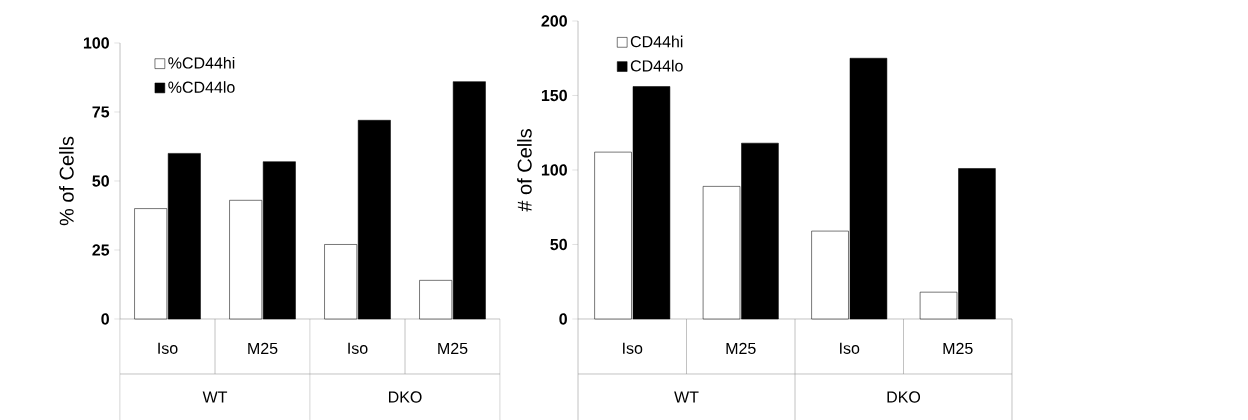 The height and width of the screenshot is (420, 1248). I want to click on legend-label: CD44hi, so click(656, 41).